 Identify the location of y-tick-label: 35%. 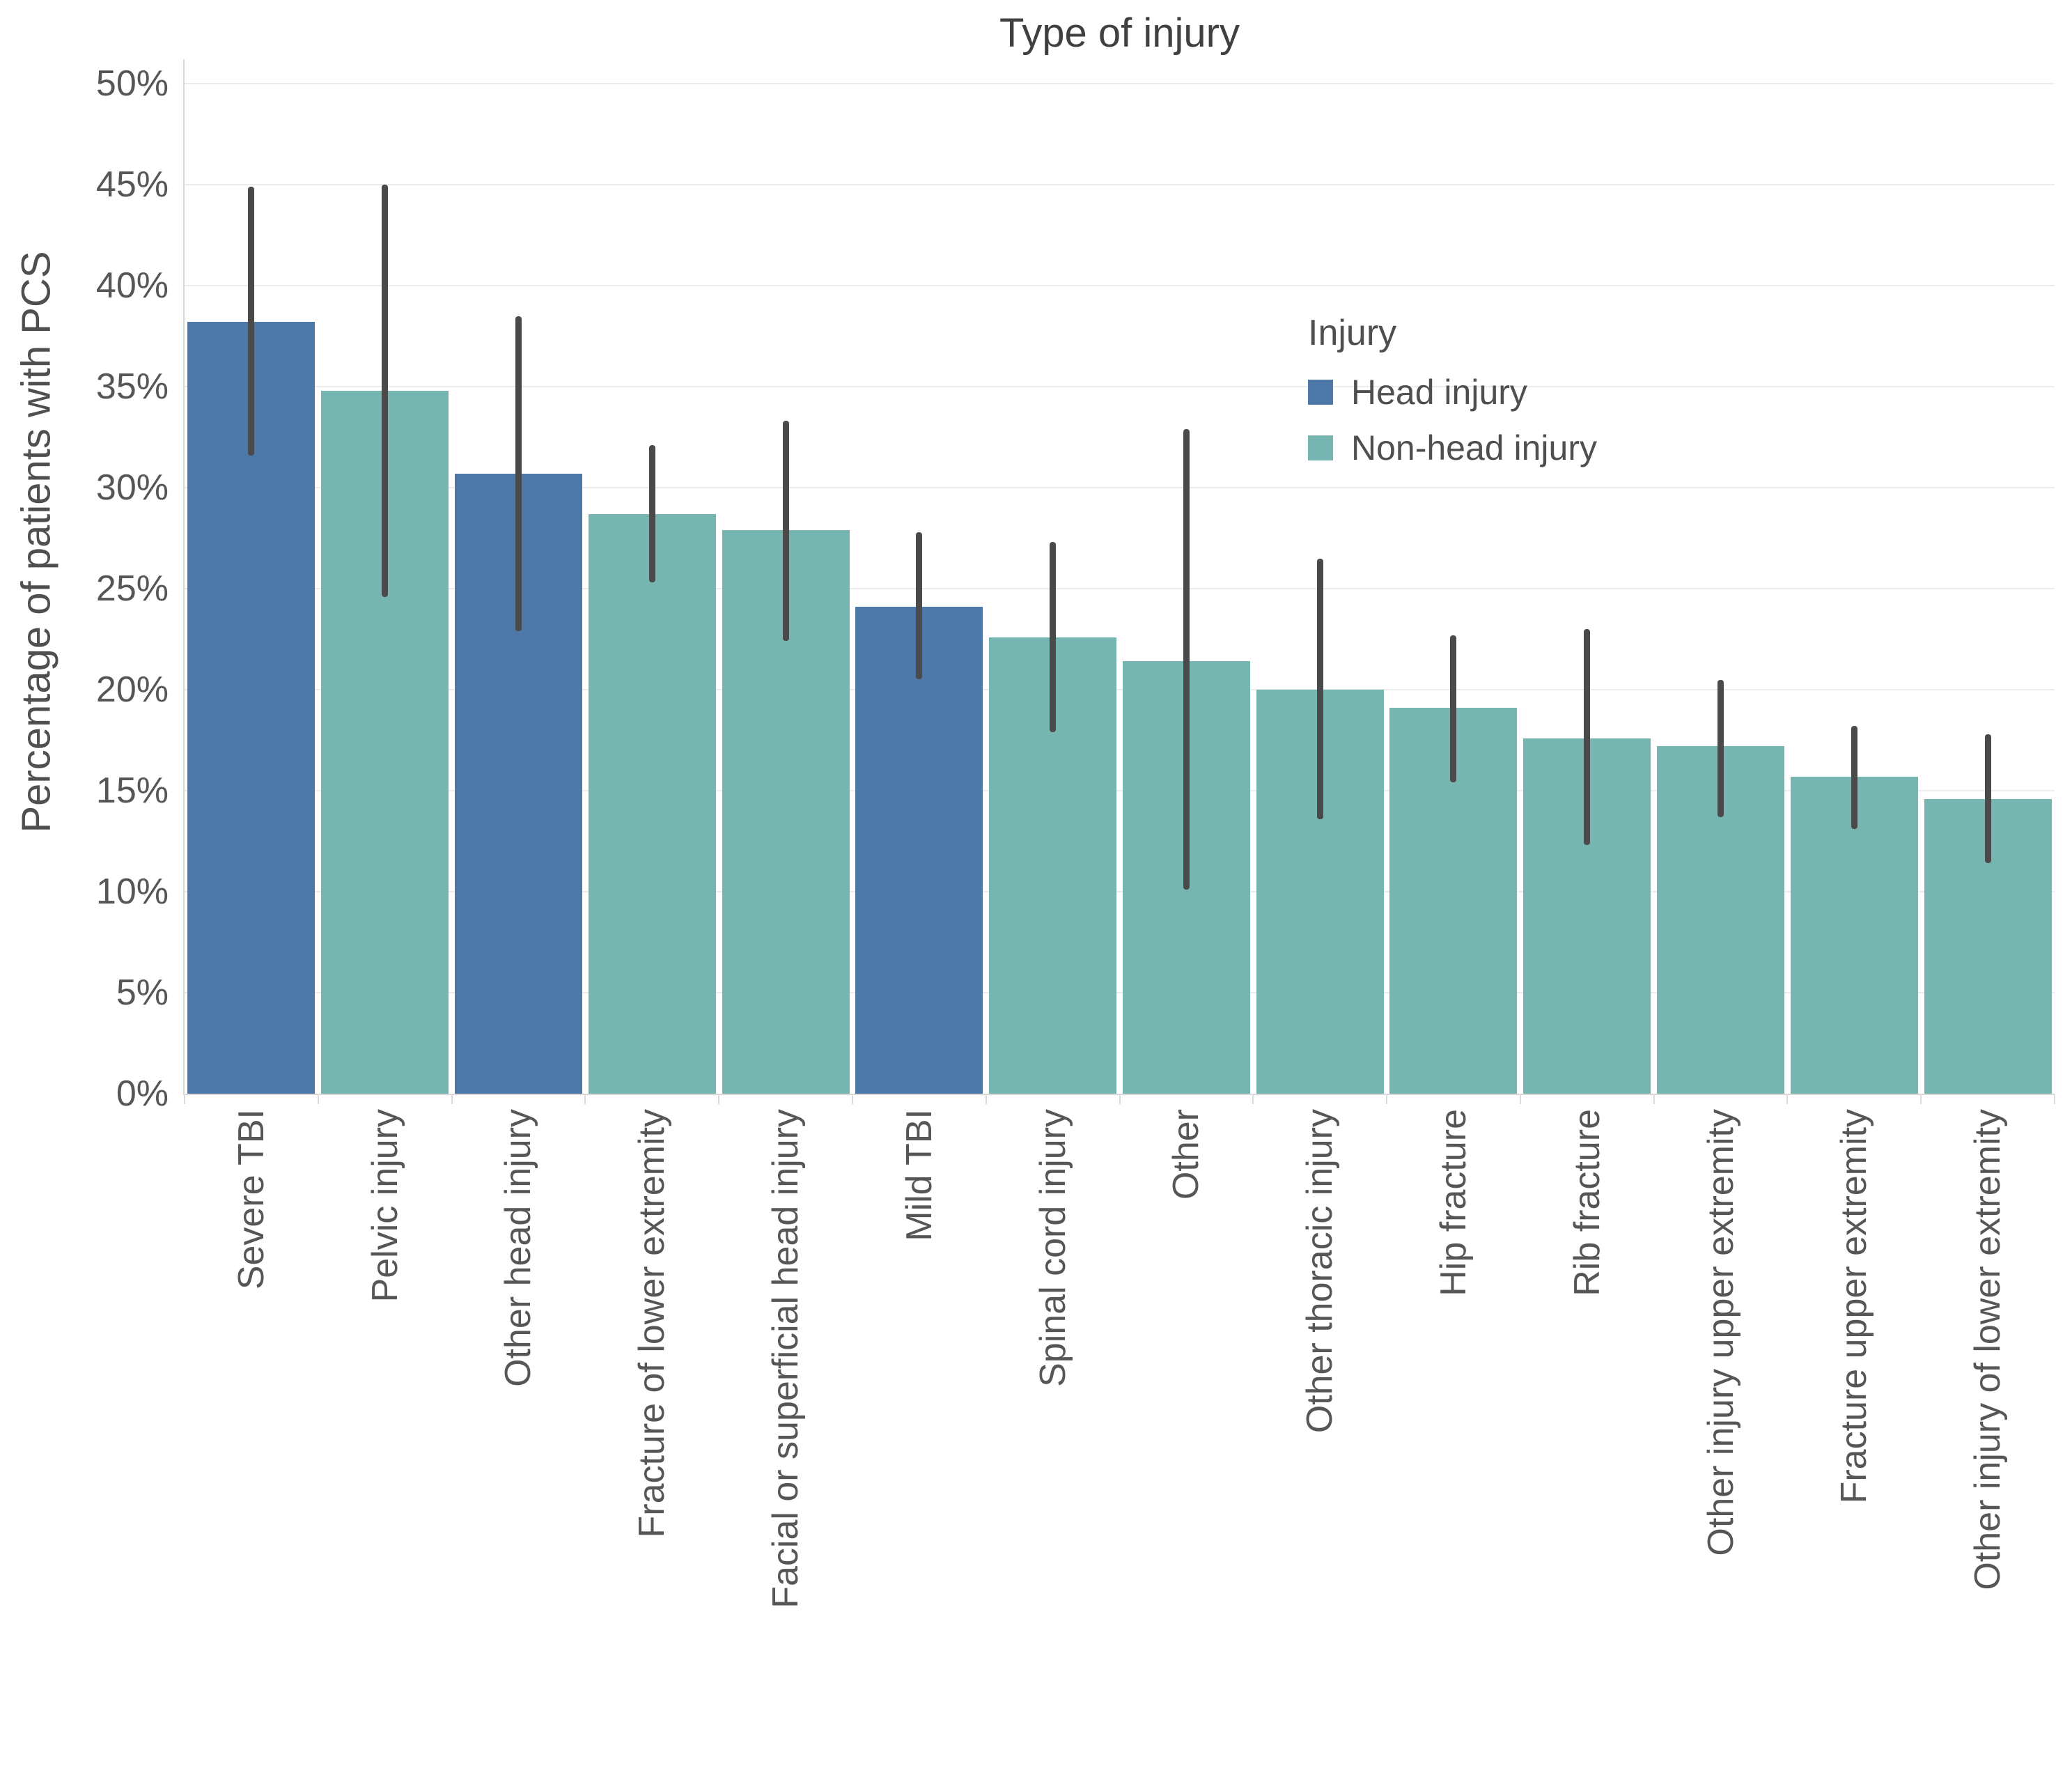
(132, 386).